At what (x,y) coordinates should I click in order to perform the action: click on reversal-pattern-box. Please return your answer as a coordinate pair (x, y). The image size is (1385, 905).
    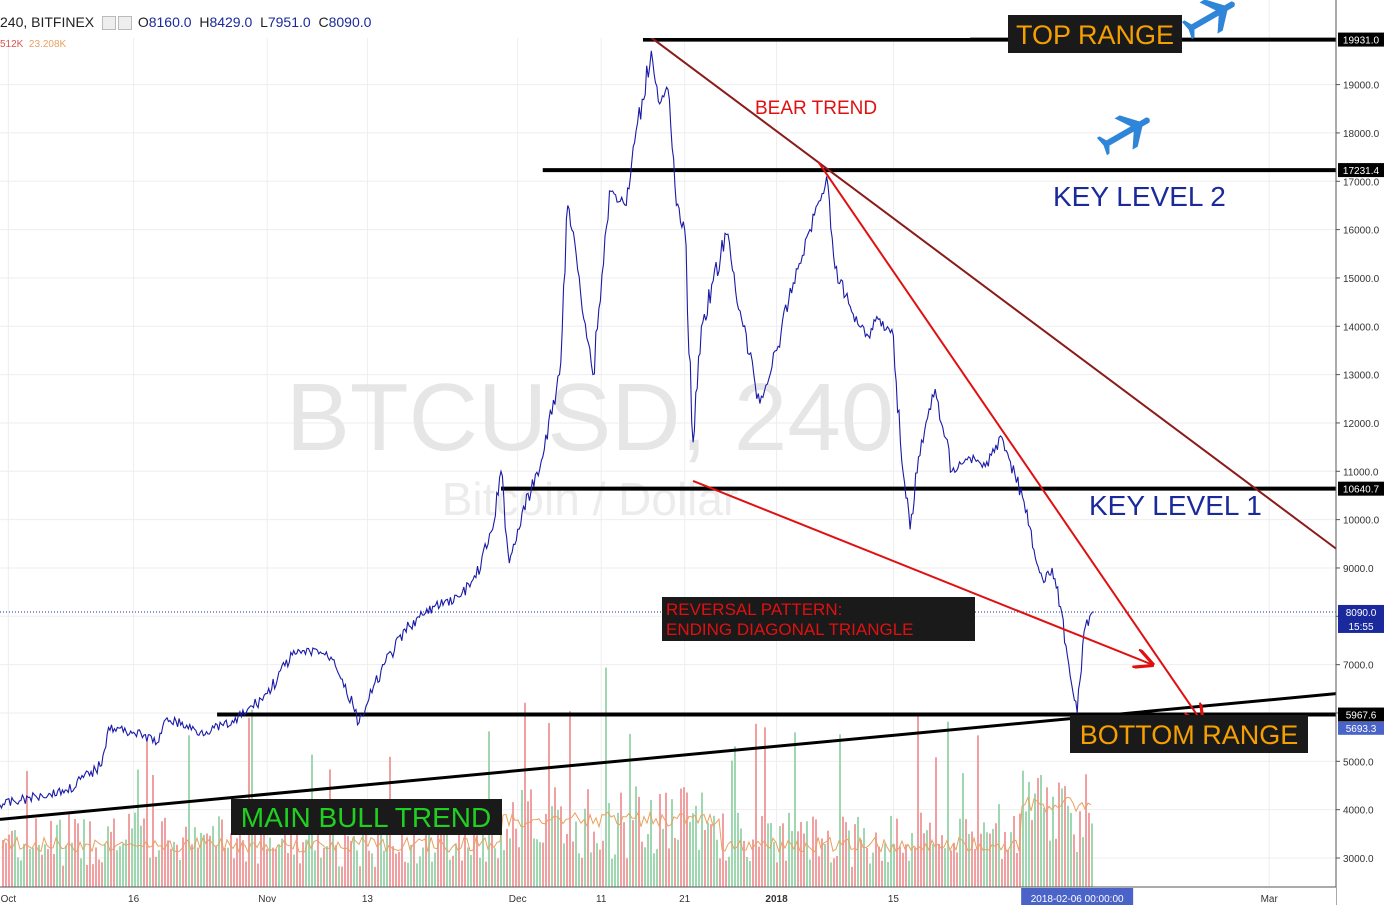
    Looking at the image, I should click on (818, 619).